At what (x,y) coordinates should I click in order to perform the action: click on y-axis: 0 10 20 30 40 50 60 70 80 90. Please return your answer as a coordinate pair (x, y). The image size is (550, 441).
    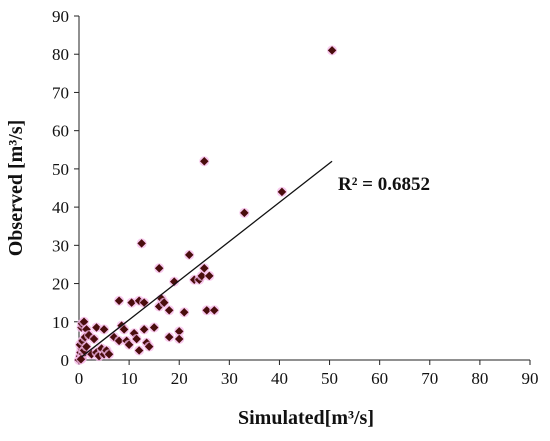
    Looking at the image, I should click on (66, 188).